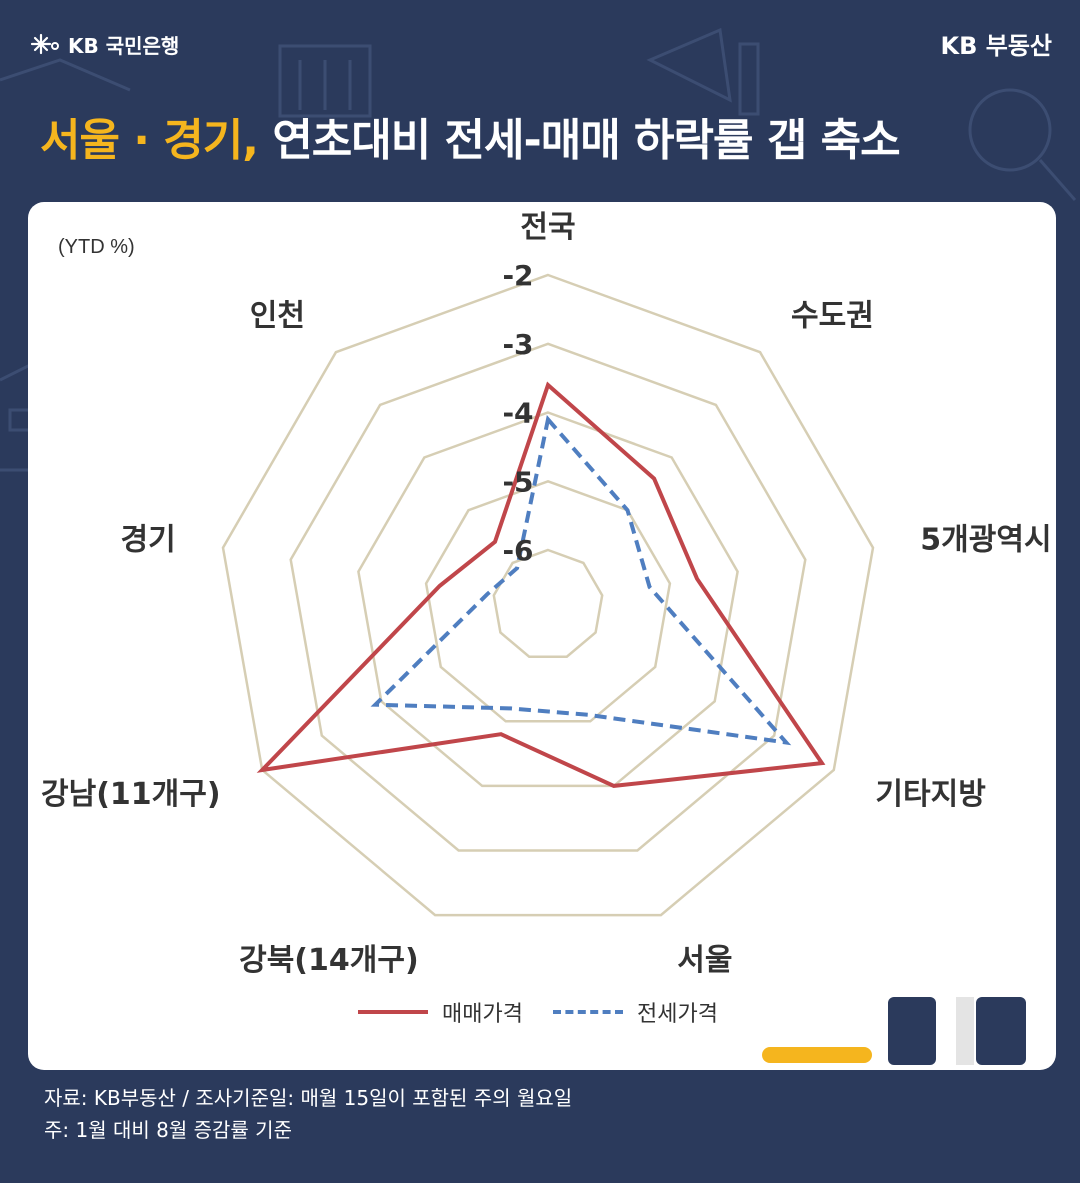  Describe the element at coordinates (440, 1012) in the screenshot. I see `legend-item-sale: 매매가격` at that location.